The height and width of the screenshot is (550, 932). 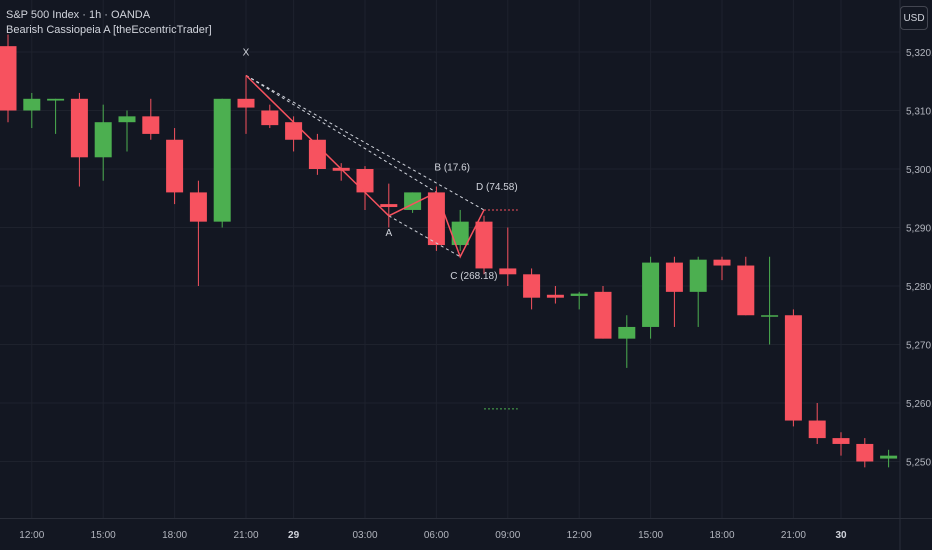 I want to click on x-tick-label: 06:00, so click(x=436, y=535).